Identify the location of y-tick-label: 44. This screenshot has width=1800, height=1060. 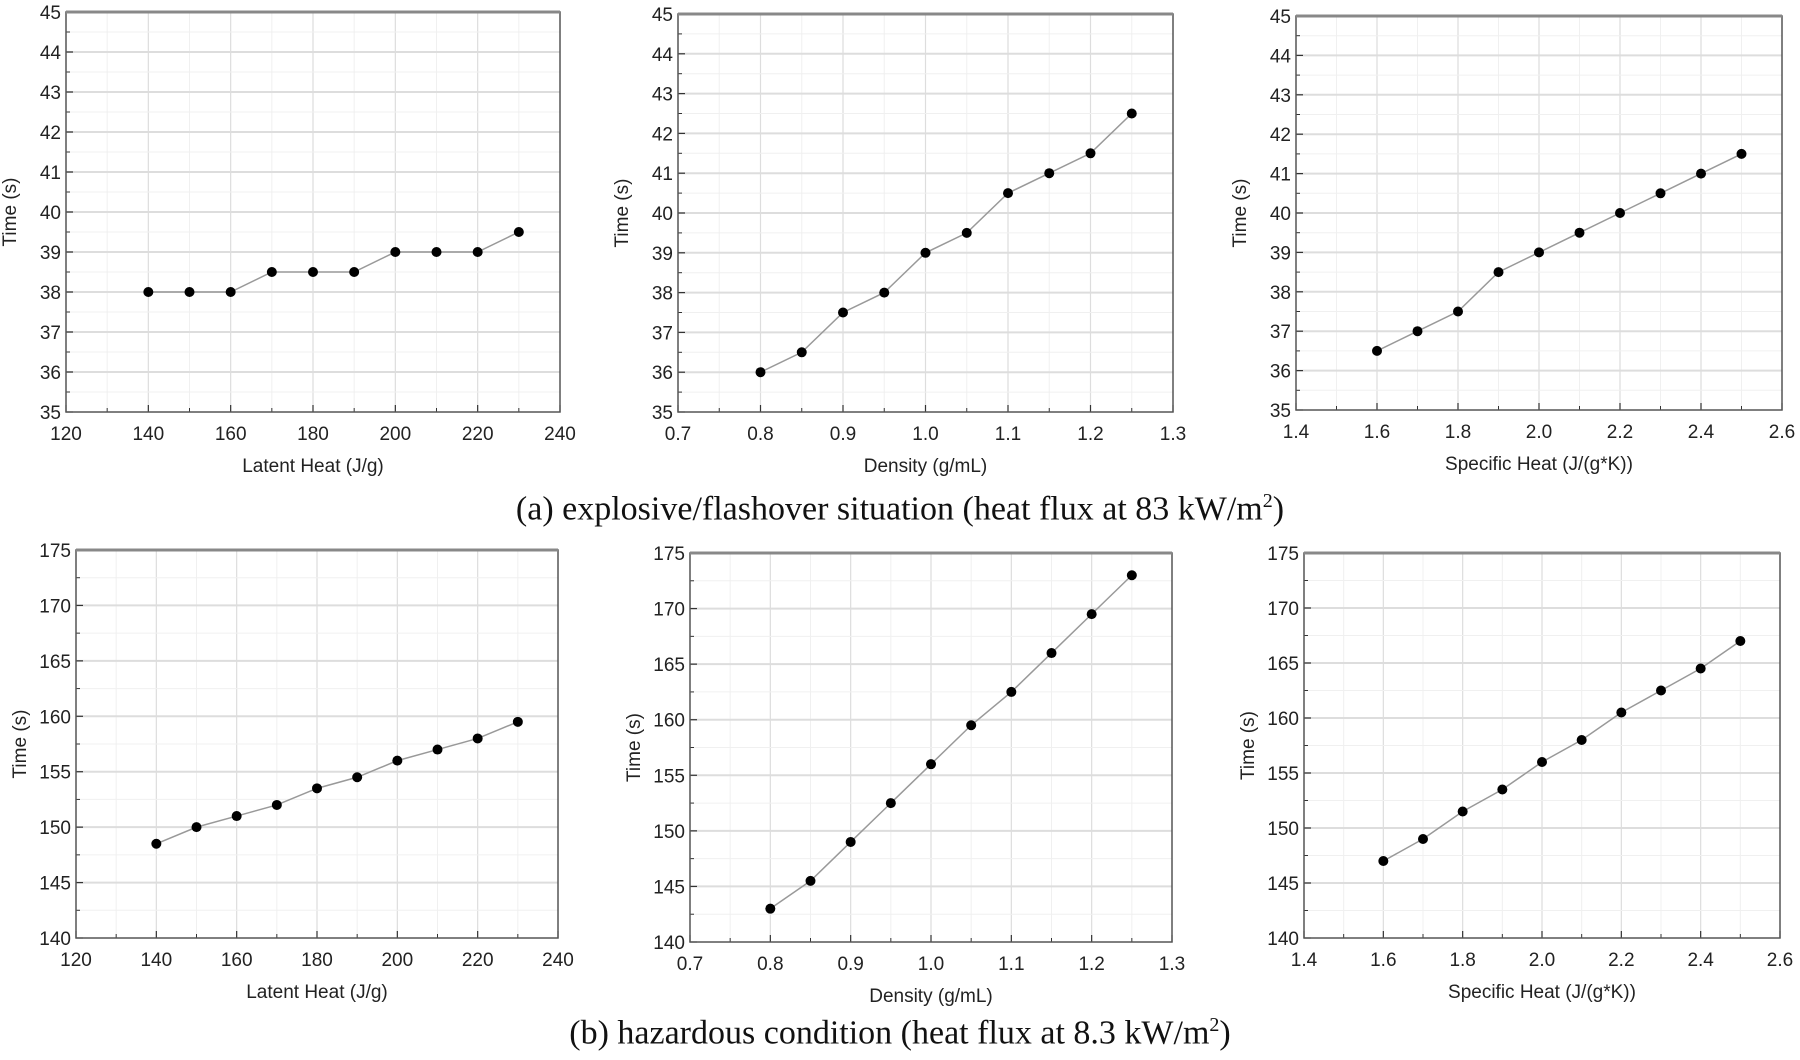
(1281, 56).